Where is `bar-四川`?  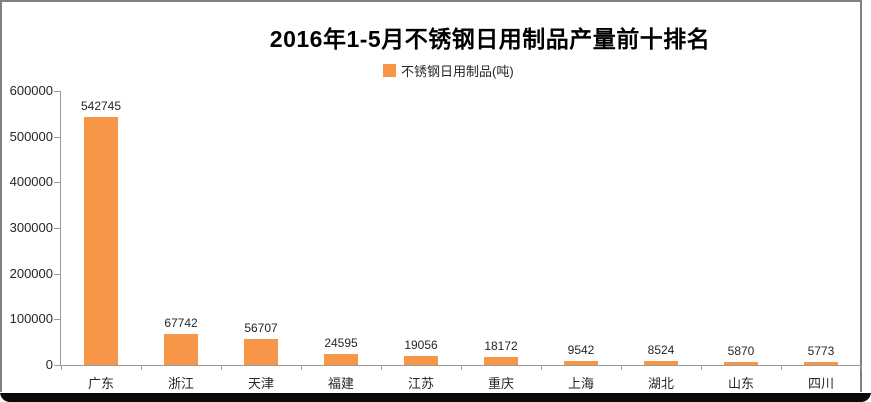
bar-四川 is located at coordinates (821, 363).